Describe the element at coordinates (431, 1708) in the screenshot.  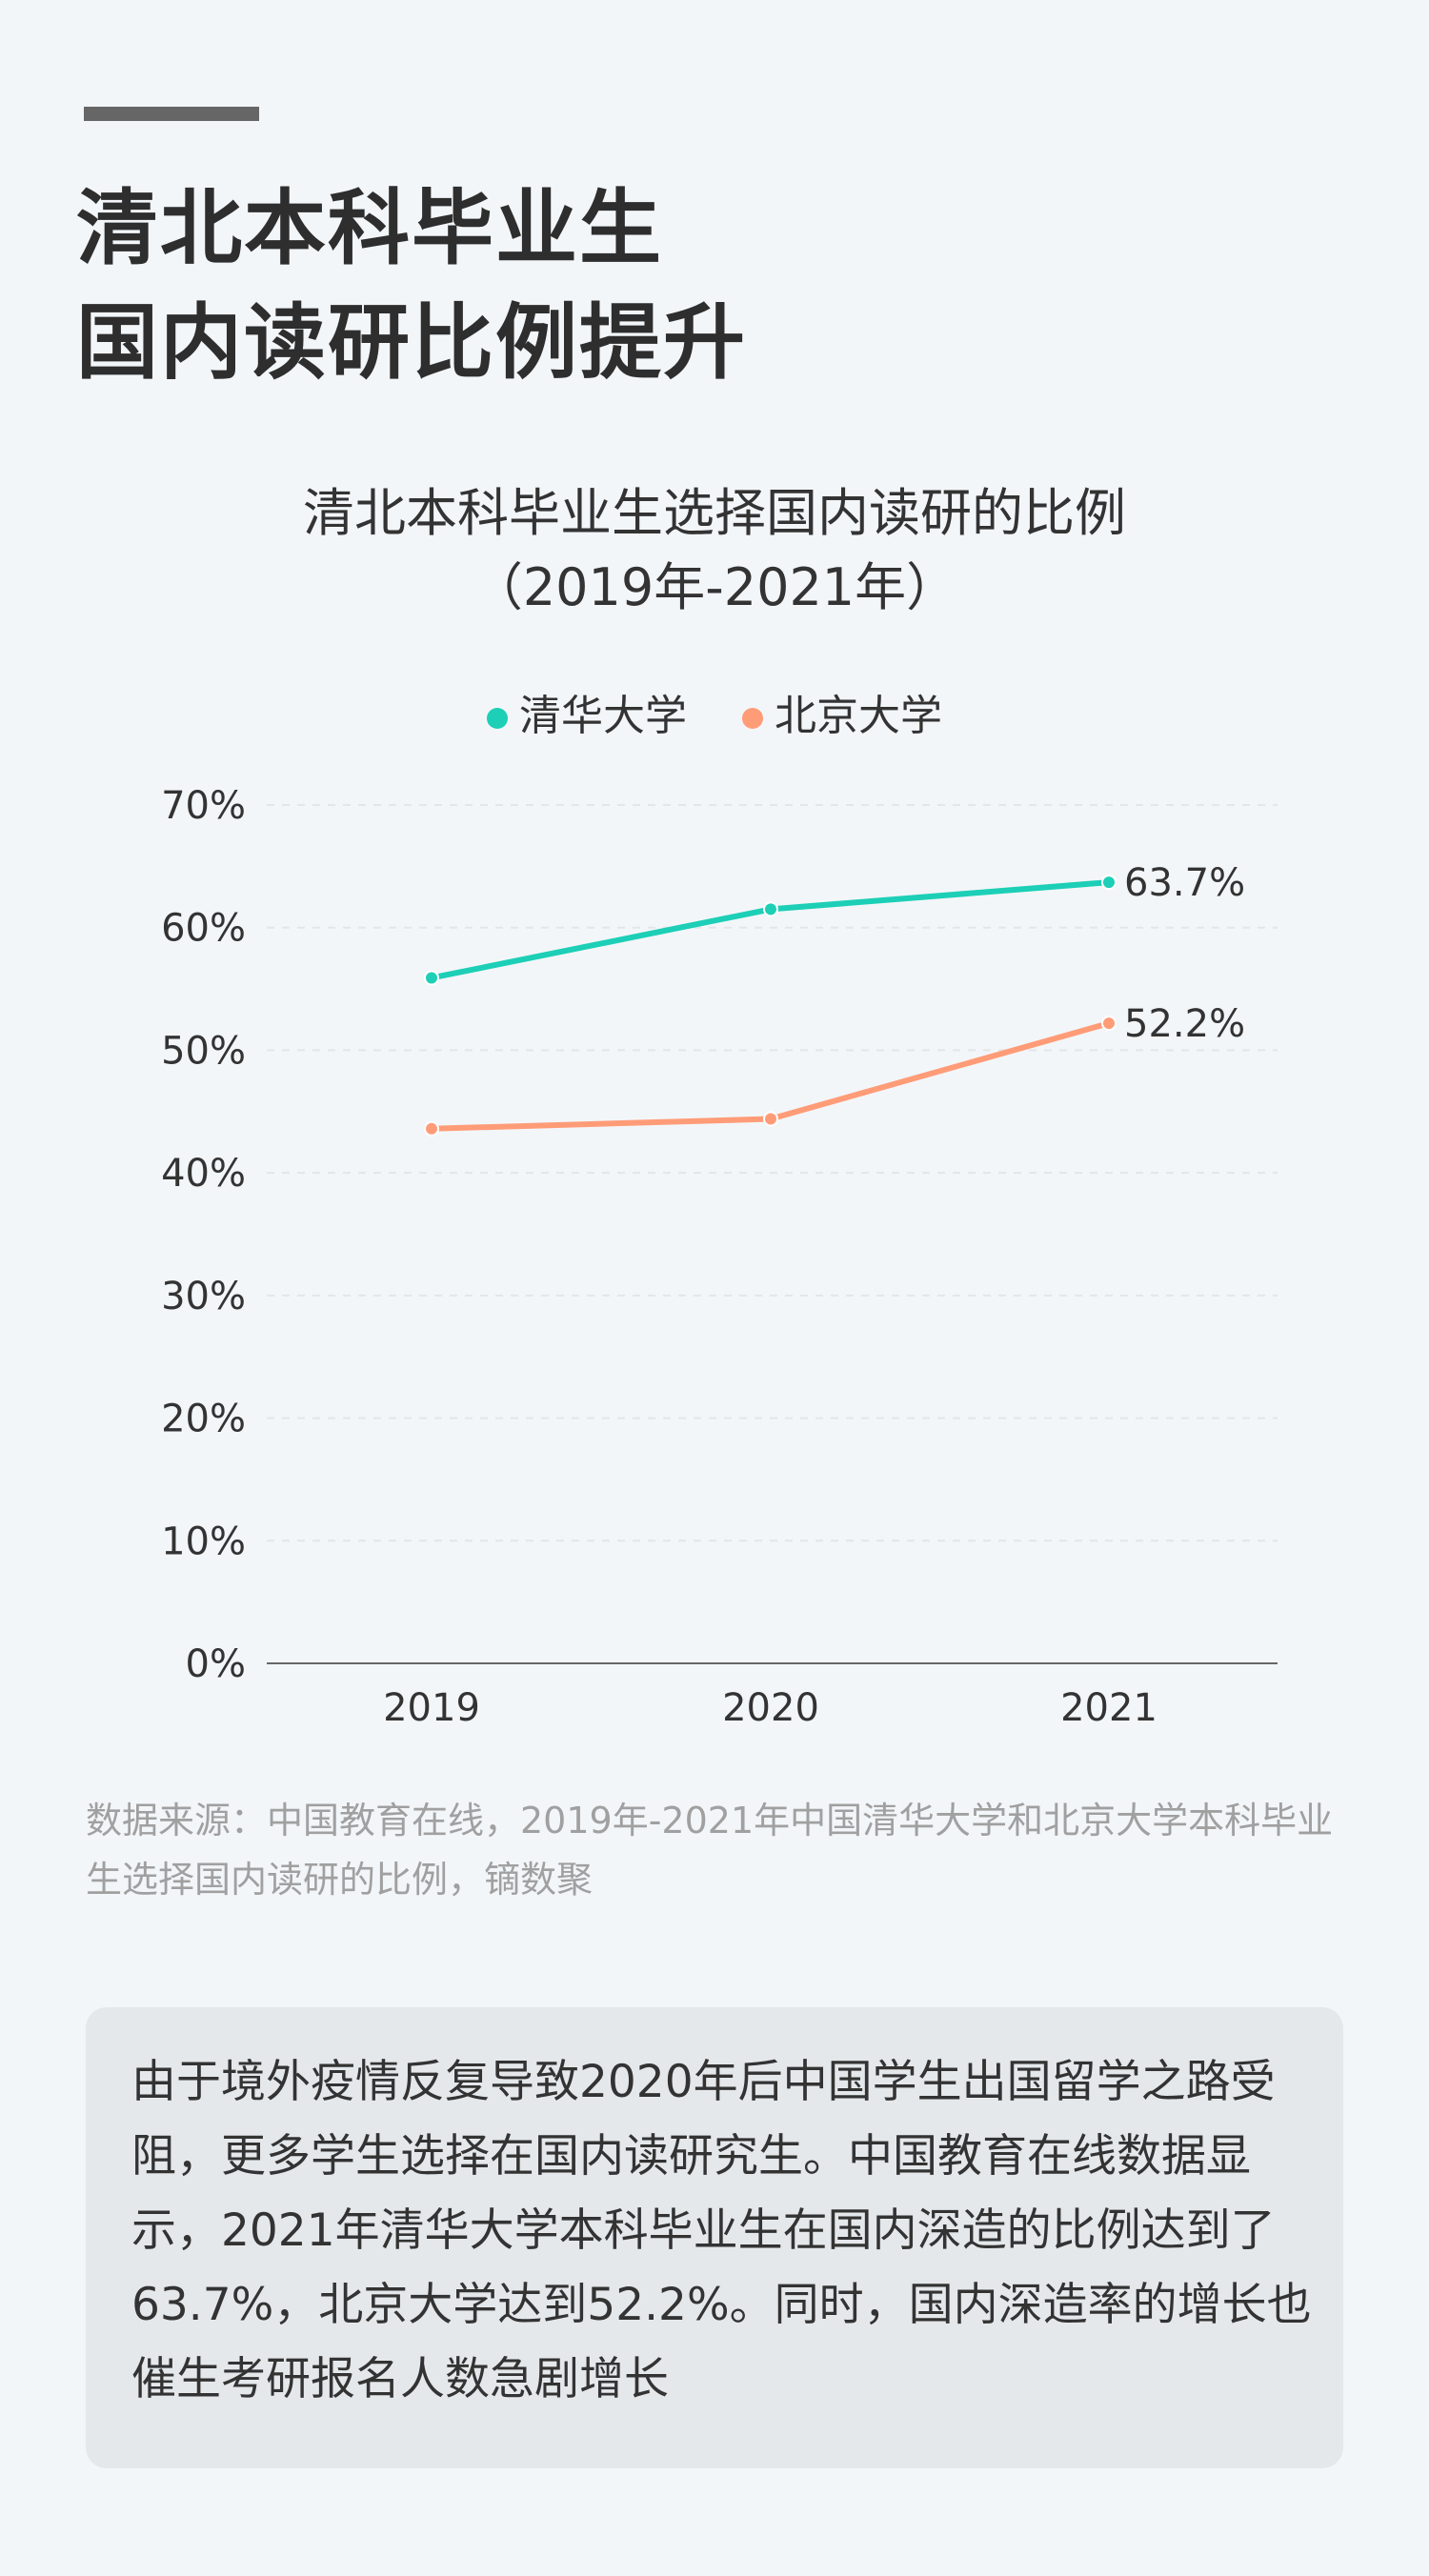
I see `x-tick-label: 2019` at that location.